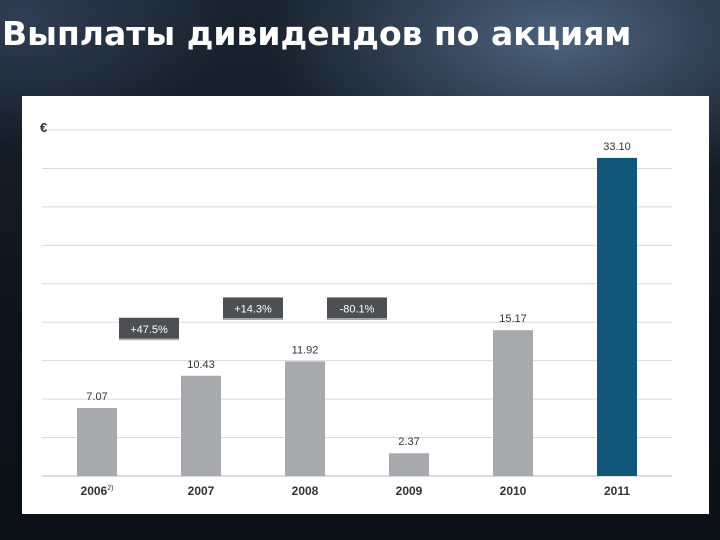  Describe the element at coordinates (617, 316) in the screenshot. I see `bar-2011` at that location.